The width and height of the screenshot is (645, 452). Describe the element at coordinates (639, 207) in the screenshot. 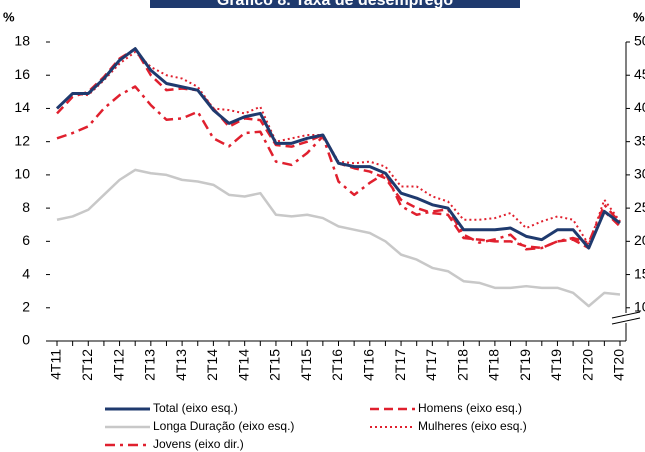

I see `y2-tick-label: 25` at that location.